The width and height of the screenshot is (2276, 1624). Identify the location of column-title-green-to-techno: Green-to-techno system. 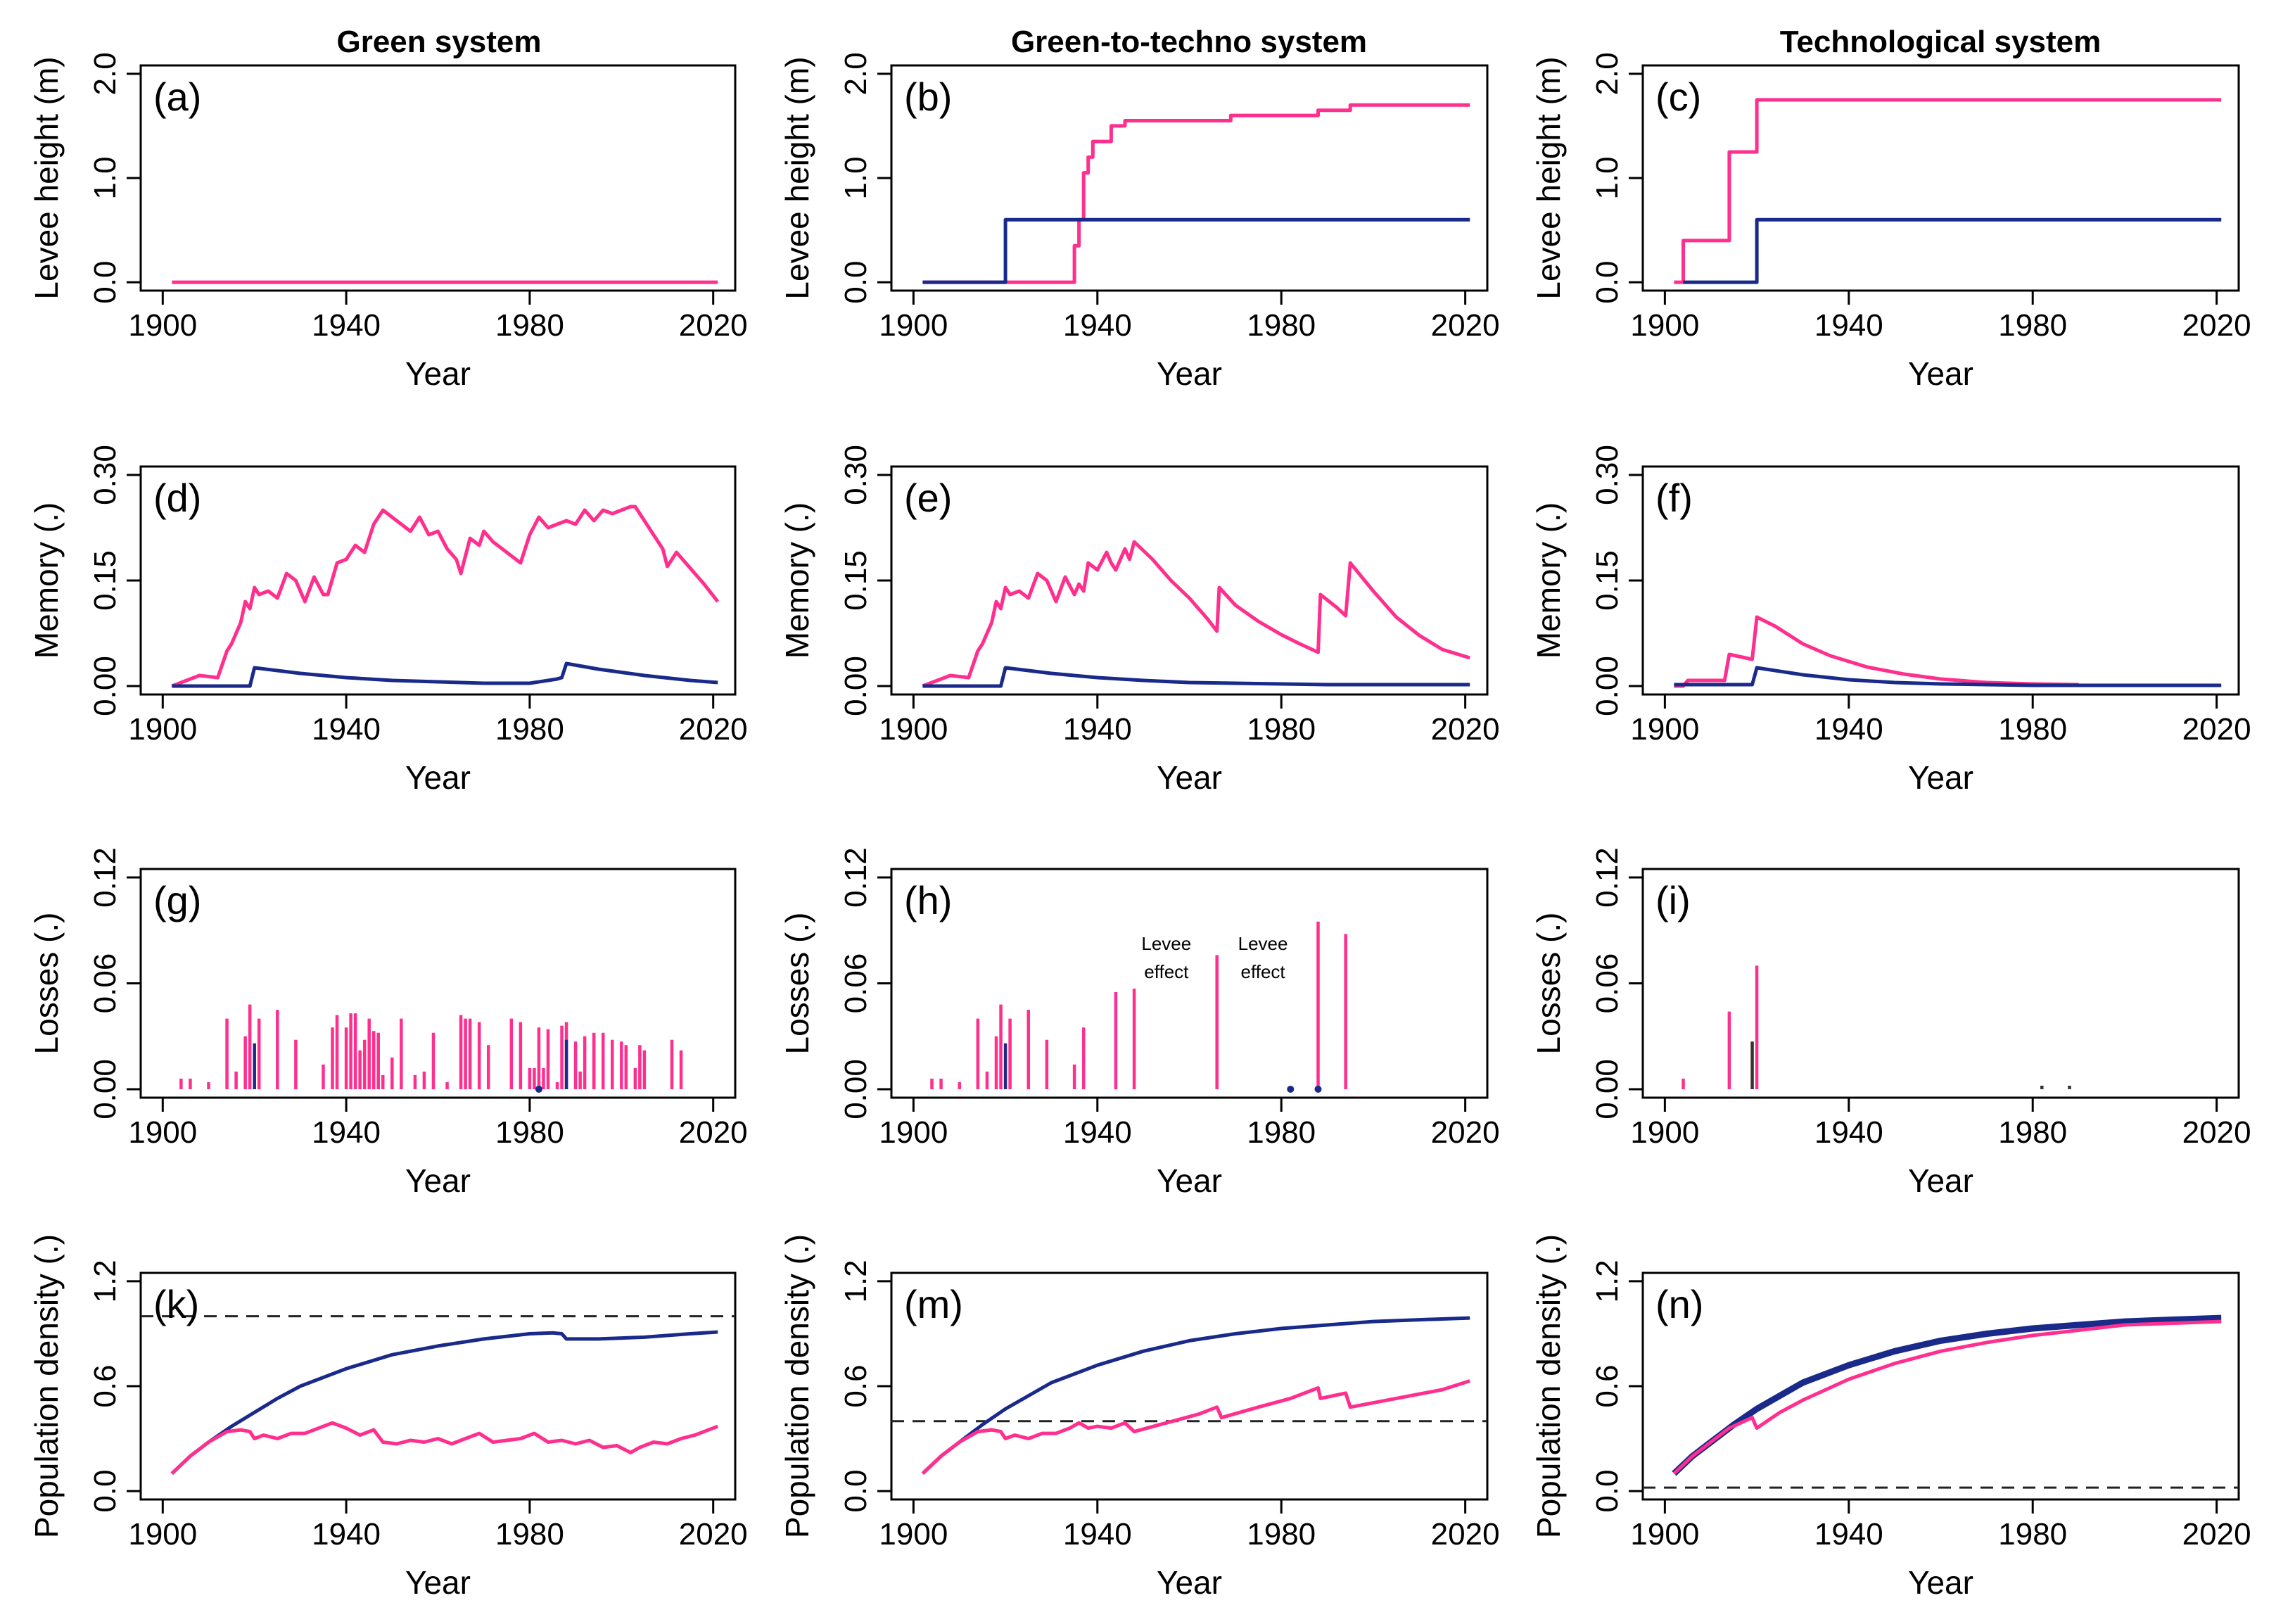
(1189, 42).